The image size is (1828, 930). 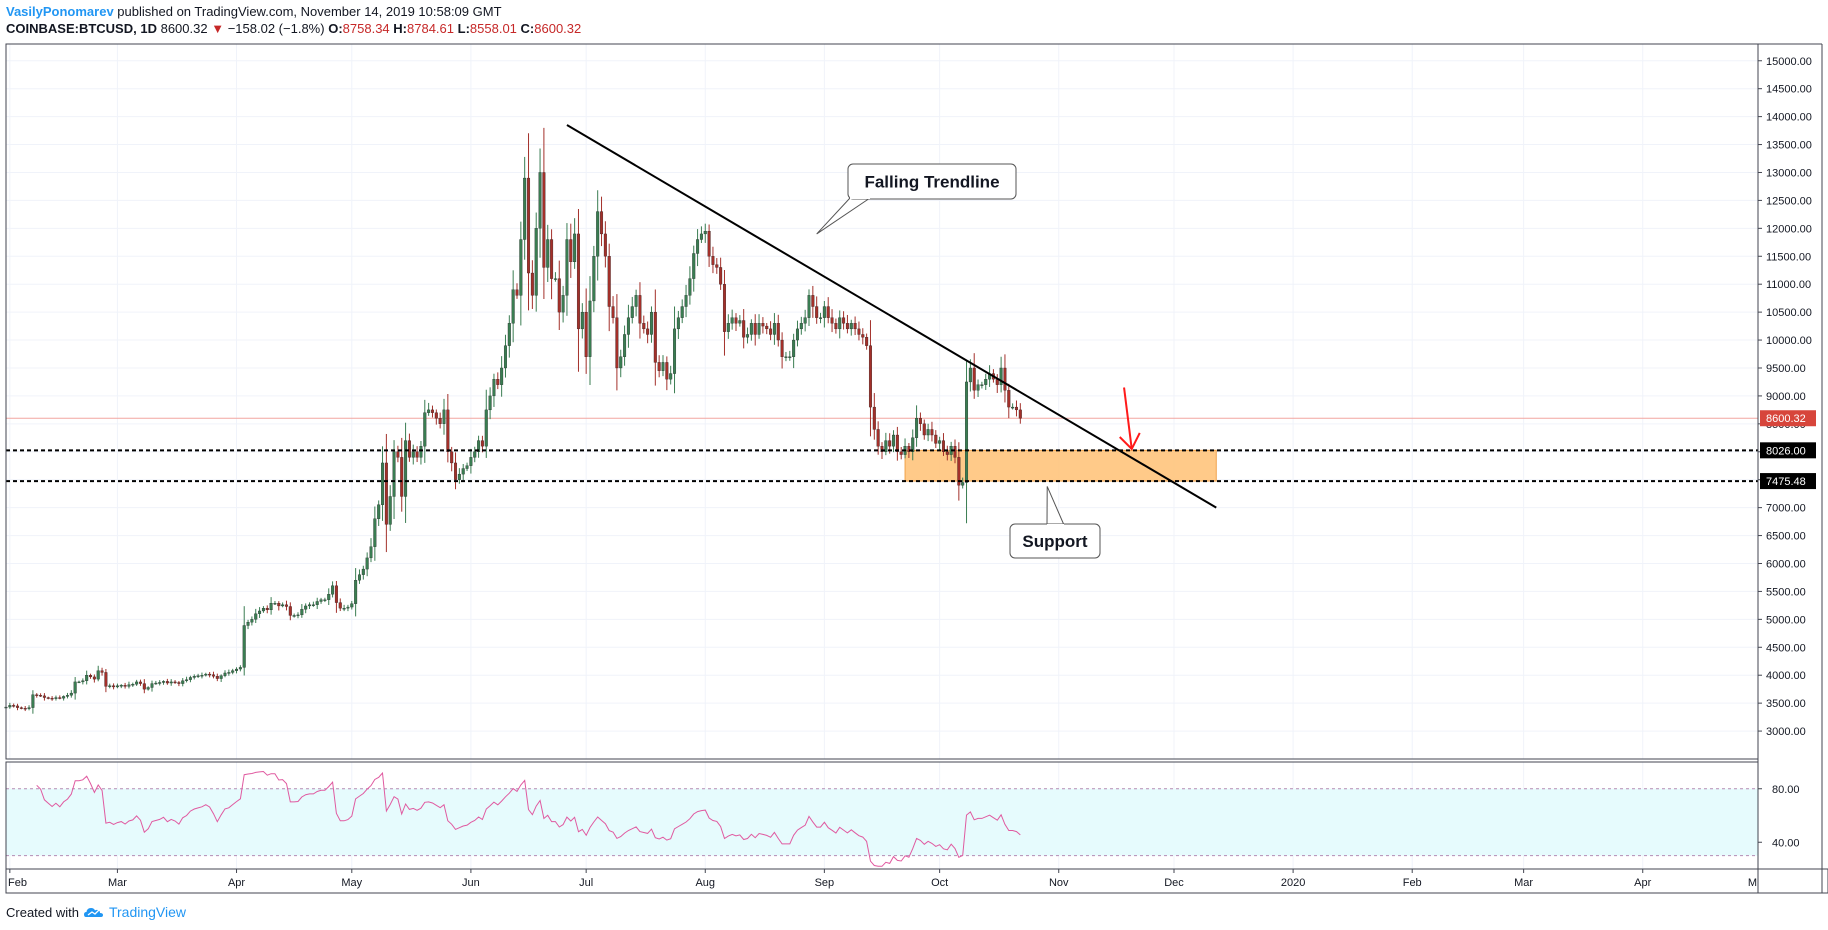 What do you see at coordinates (81, 28) in the screenshot?
I see `symbol-label: COINBASE:BTCUSD, 1D` at bounding box center [81, 28].